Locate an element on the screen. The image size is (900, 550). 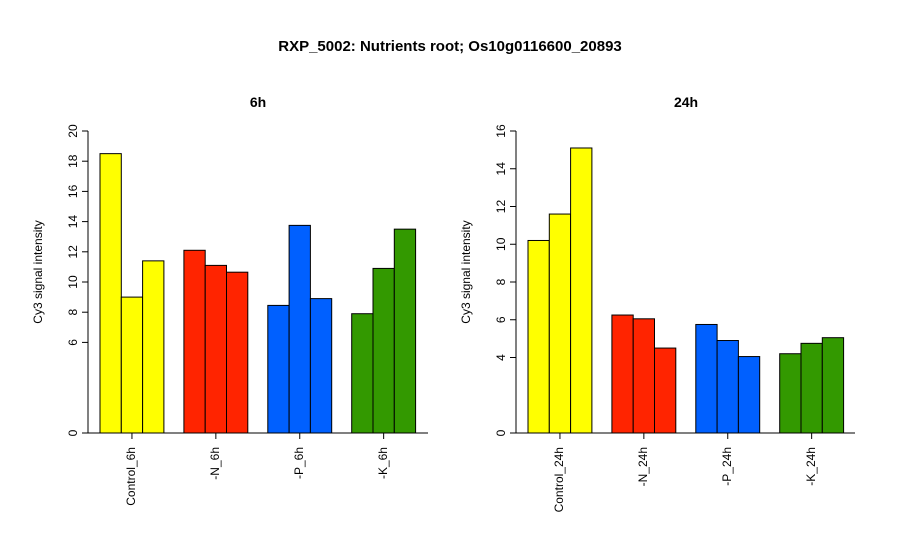
panel-title: 24h is located at coordinates (686, 102).